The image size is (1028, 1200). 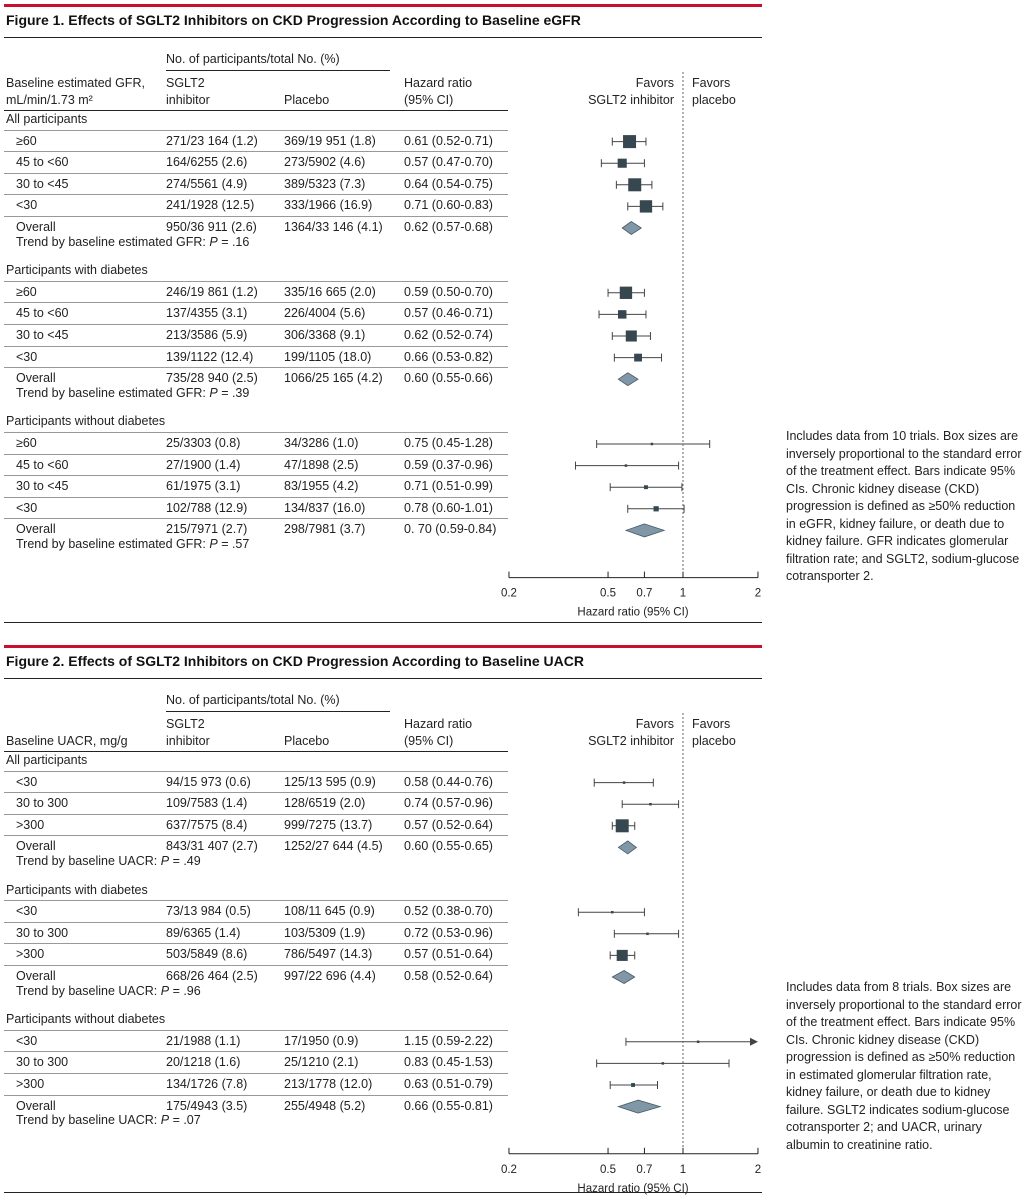 I want to click on favors-sglt2-label-2: SGLT2 inhibitor, so click(x=631, y=100).